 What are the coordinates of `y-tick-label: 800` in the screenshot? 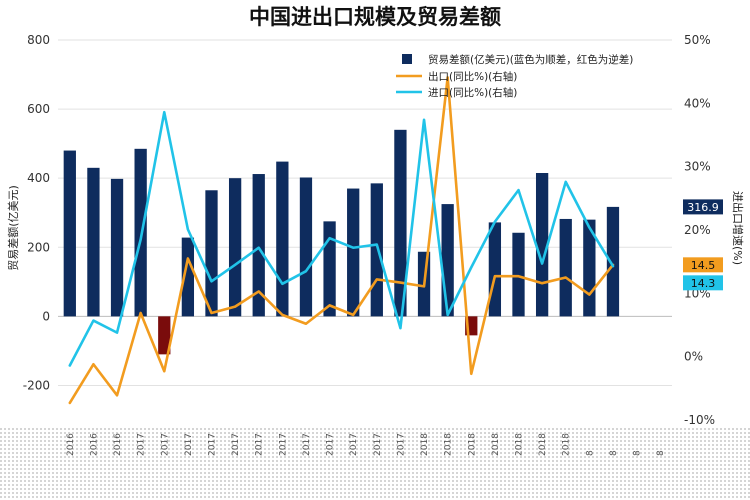 It's located at (38, 40).